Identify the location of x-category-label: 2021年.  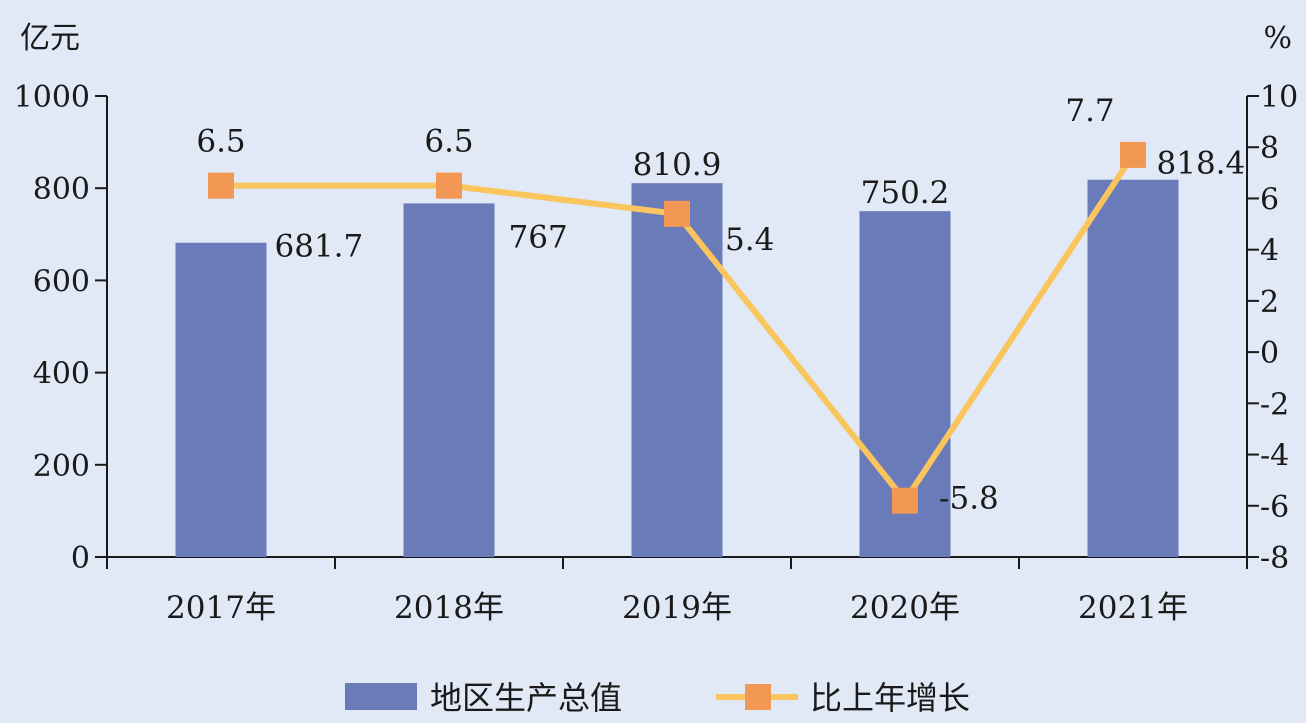
(1133, 608).